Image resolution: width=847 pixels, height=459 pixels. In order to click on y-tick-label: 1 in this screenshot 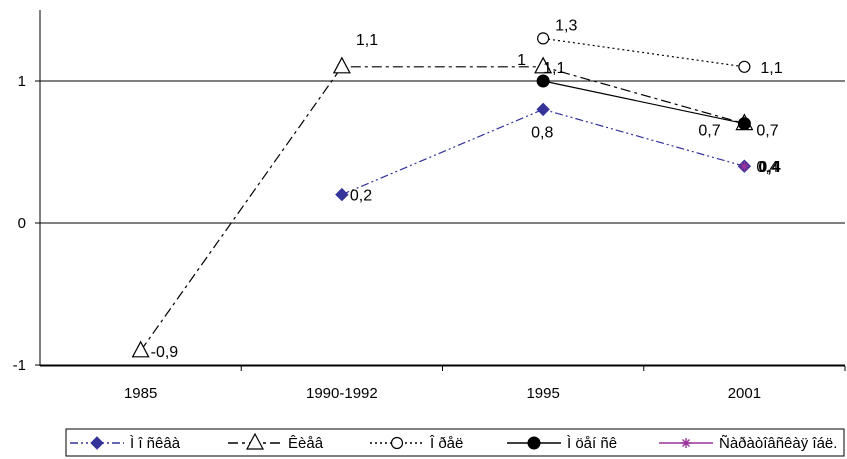, I will do `click(22, 81)`.